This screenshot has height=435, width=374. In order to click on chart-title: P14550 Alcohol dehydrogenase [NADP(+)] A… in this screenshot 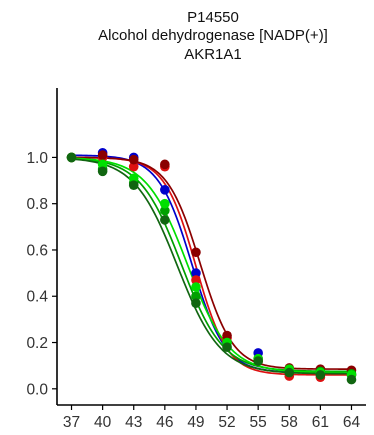, I will do `click(213, 36)`.